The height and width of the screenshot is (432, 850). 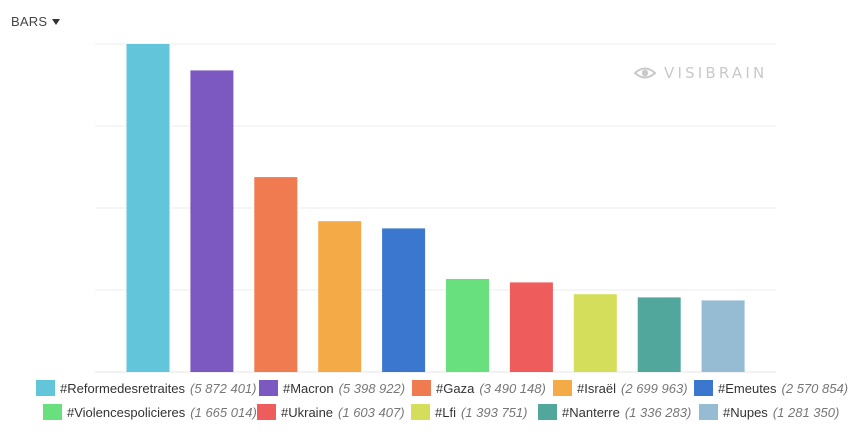 I want to click on chart-type-dropdown: BARS, so click(x=36, y=21).